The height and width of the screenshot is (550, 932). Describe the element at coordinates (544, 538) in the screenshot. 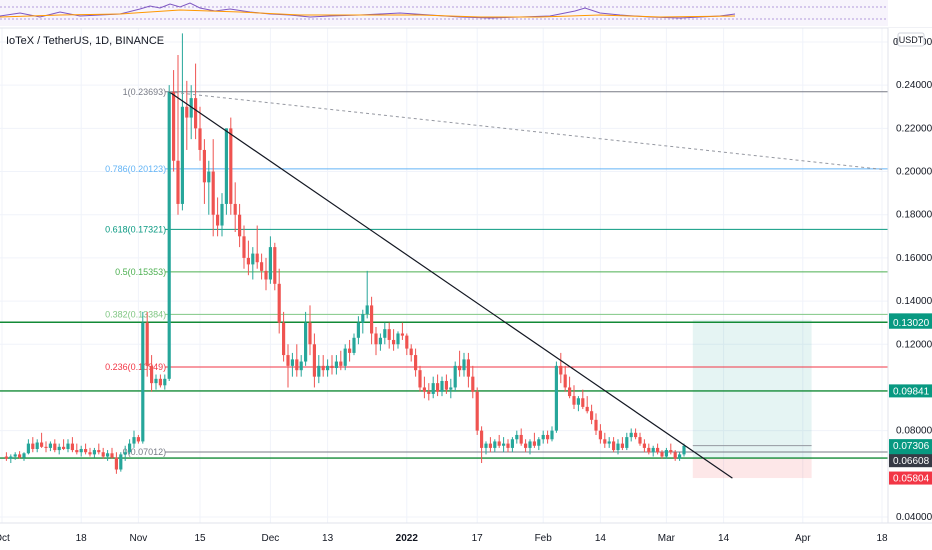

I see `time-axis-label: Feb` at that location.